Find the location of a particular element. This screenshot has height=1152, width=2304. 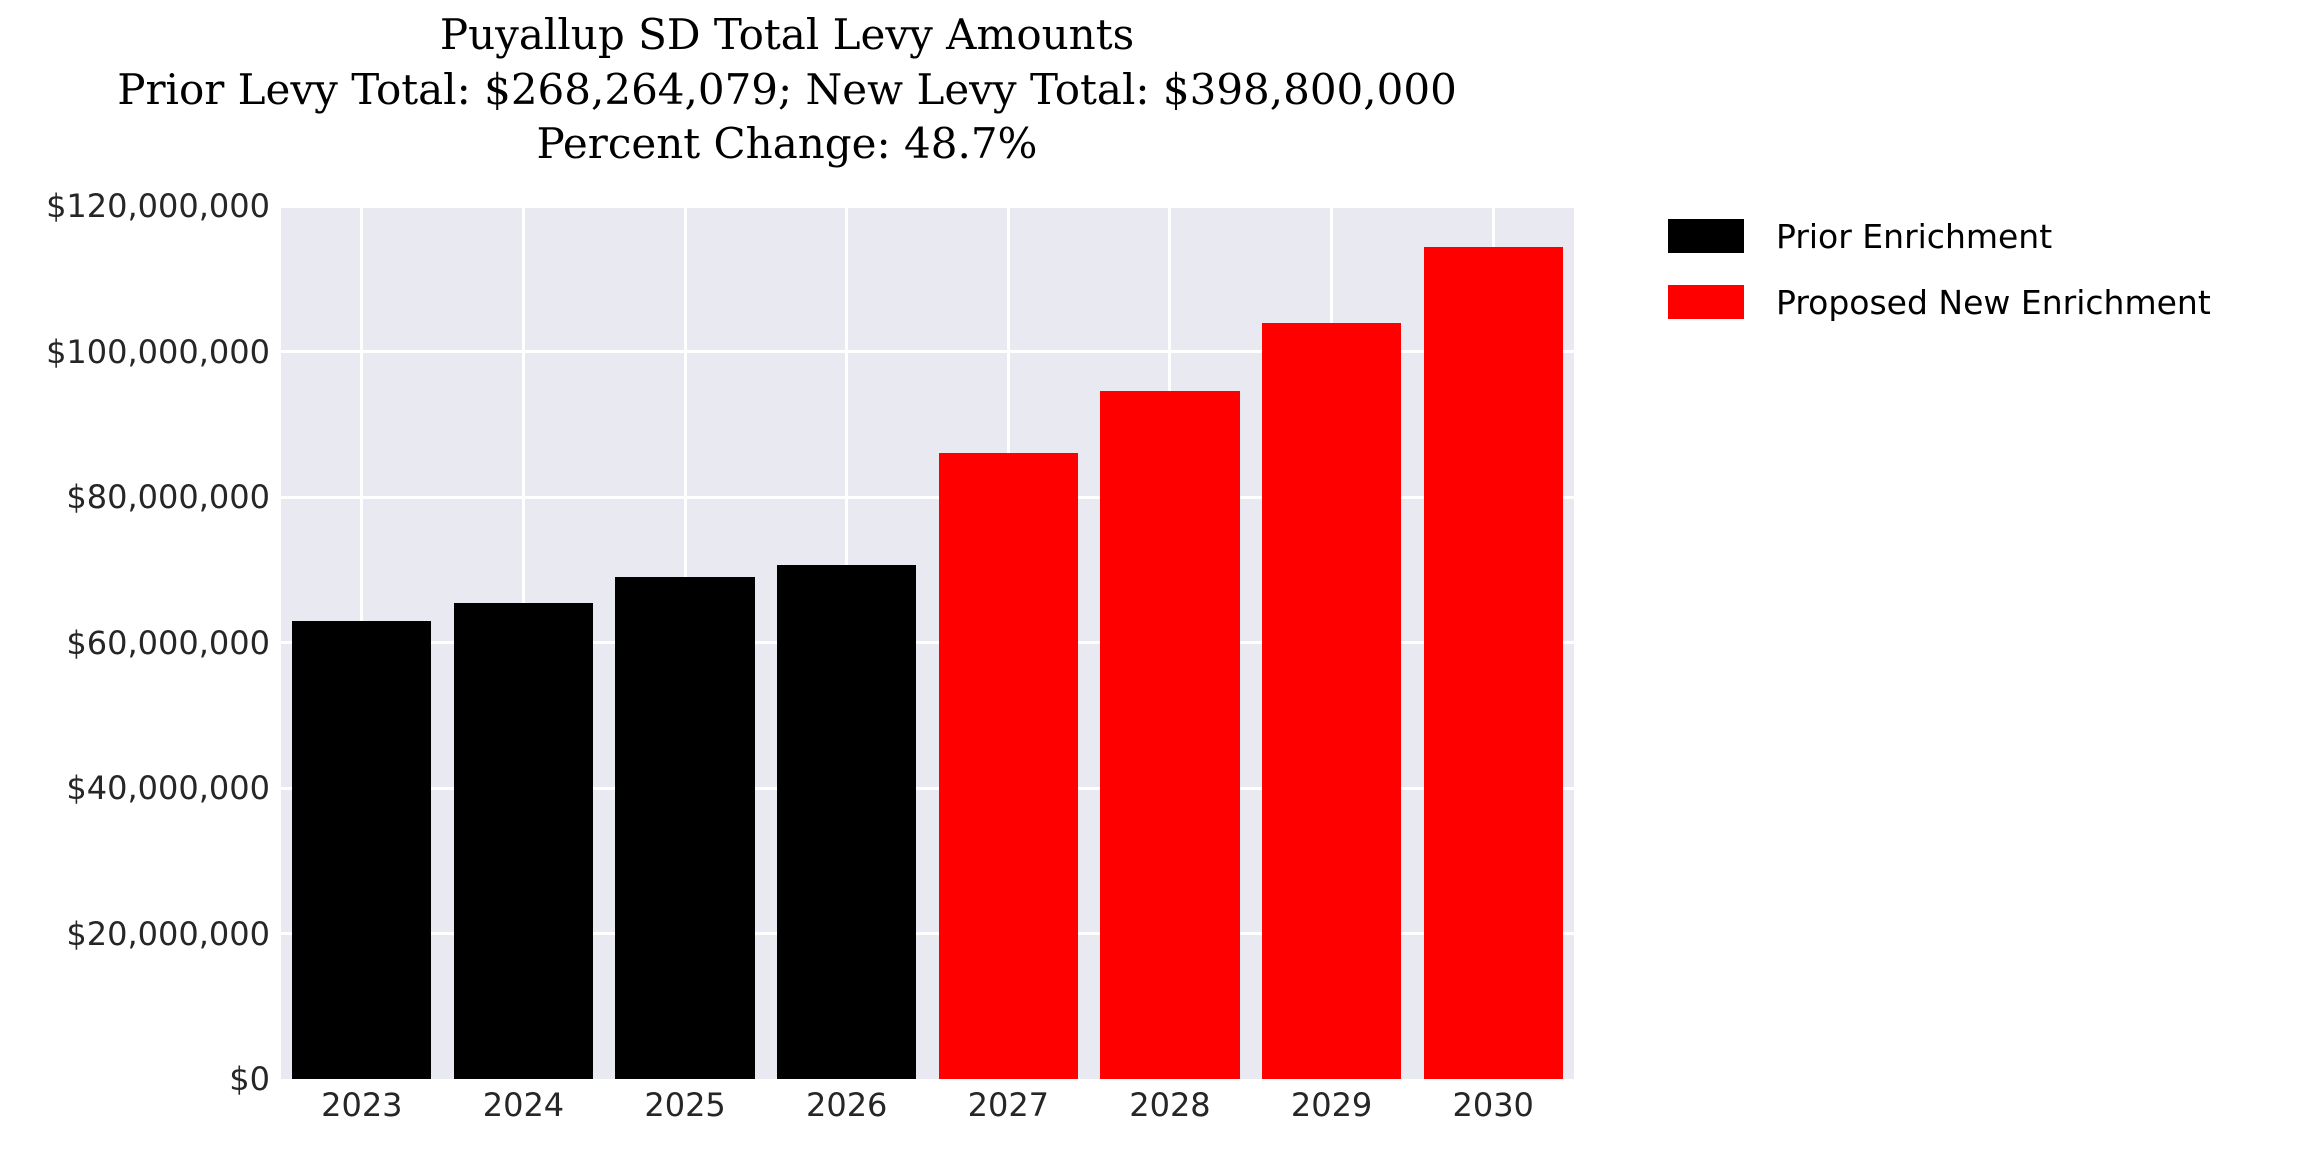

legend-label: Proposed New Enrichment is located at coordinates (1993, 302).